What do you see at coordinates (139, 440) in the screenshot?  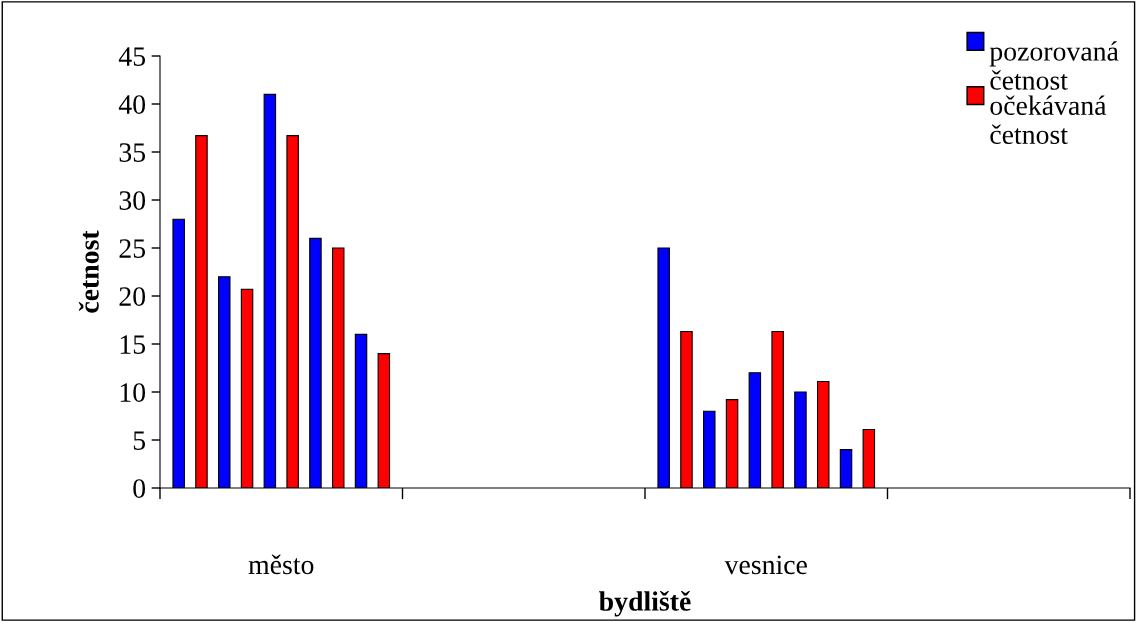 I see `y-tick-label: 5` at bounding box center [139, 440].